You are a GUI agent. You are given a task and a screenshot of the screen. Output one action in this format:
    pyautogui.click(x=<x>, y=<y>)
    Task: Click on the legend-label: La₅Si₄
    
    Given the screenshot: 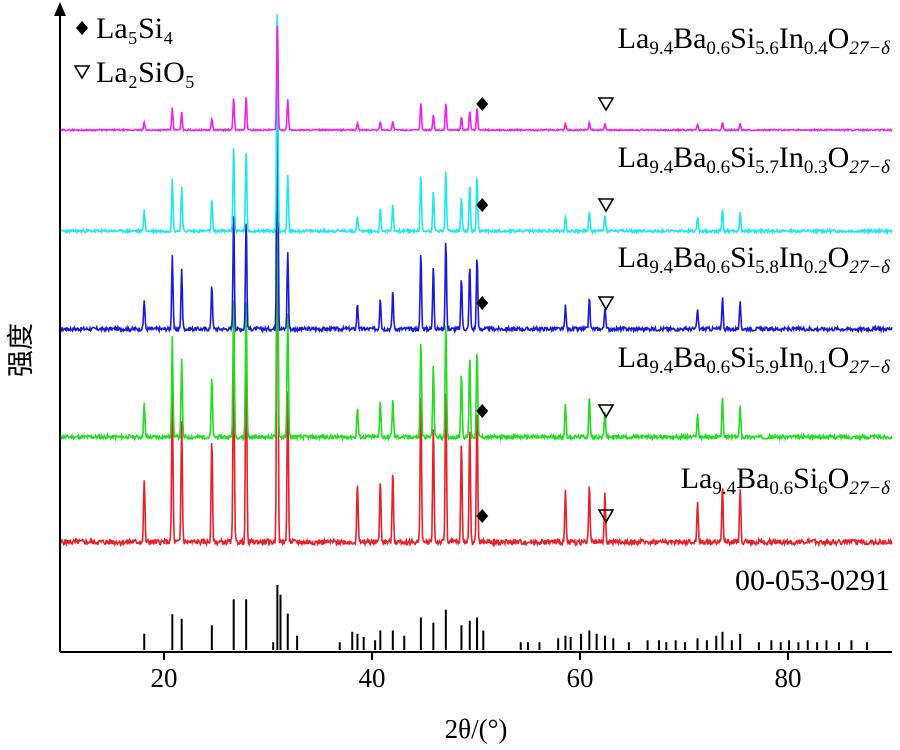 What is the action you would take?
    pyautogui.click(x=135, y=28)
    